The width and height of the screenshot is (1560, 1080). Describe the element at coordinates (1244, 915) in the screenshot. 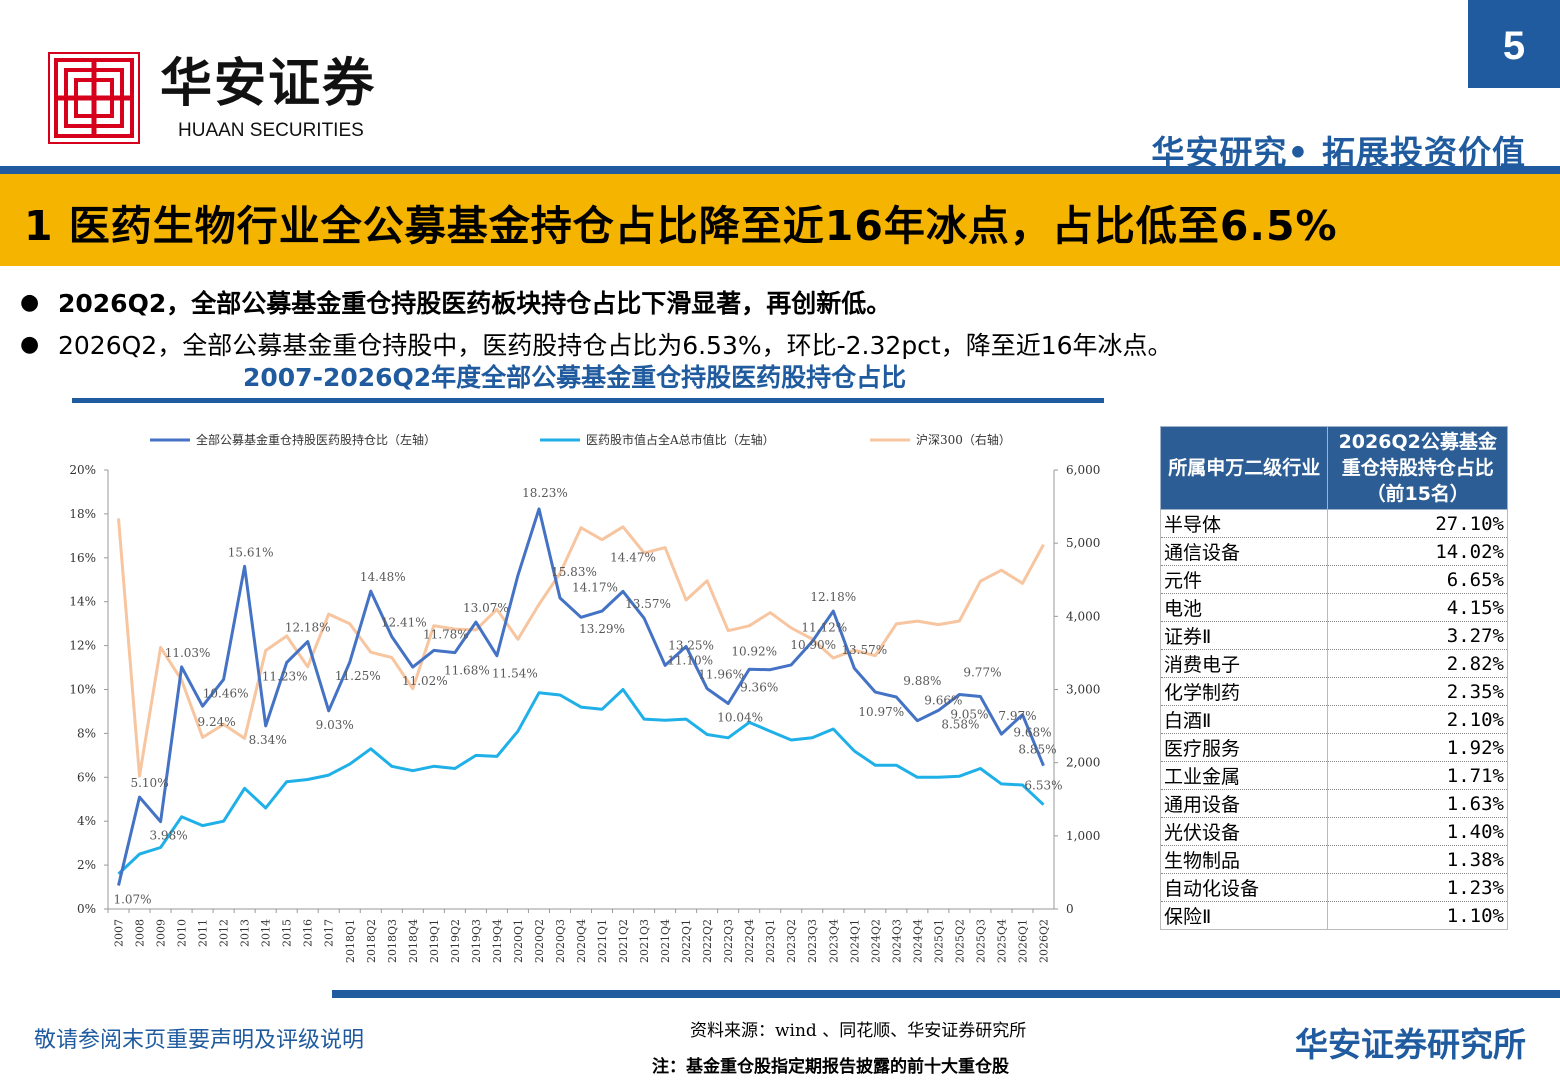

I see `industry-name: 保险Ⅱ` at that location.